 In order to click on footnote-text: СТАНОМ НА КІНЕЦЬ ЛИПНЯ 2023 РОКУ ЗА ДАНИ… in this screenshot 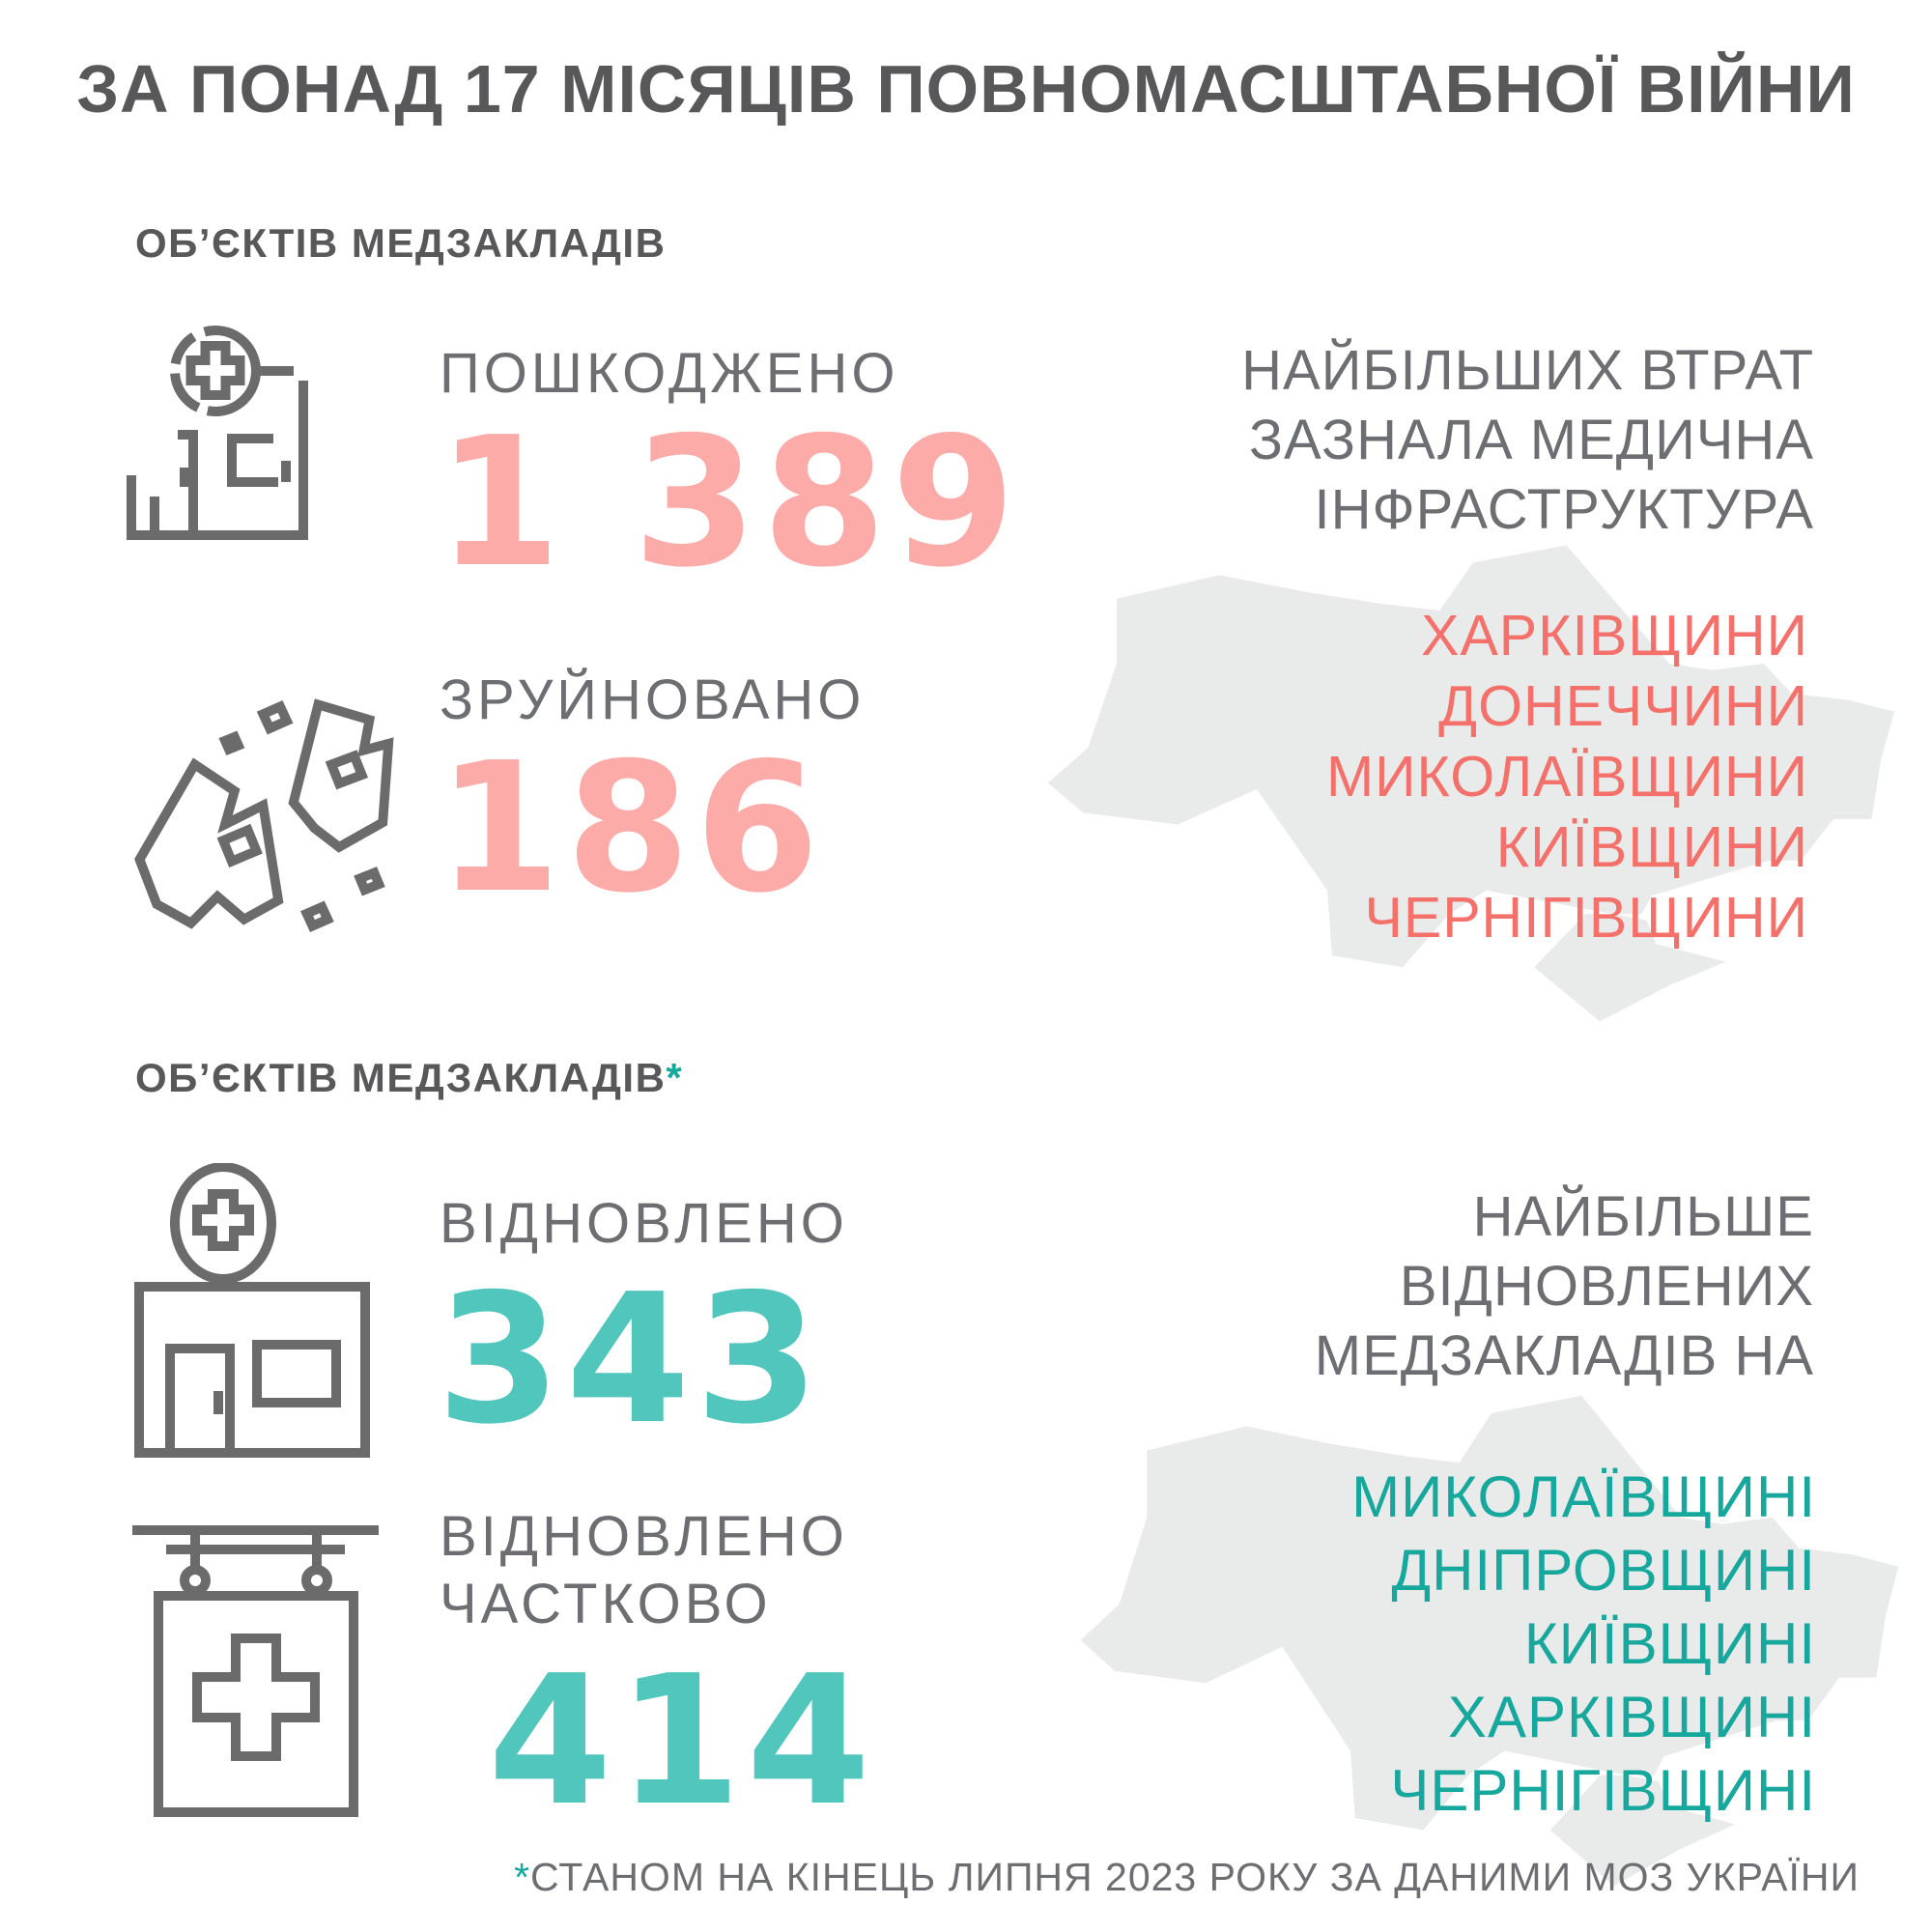, I will do `click(1195, 1877)`.